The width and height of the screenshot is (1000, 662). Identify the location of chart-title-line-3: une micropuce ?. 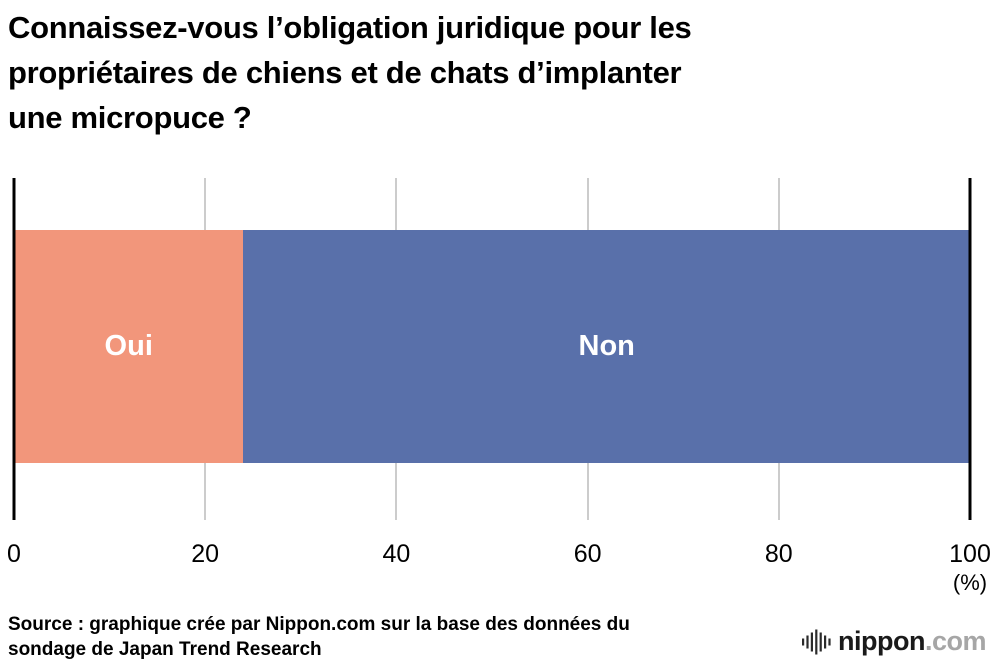
(130, 117).